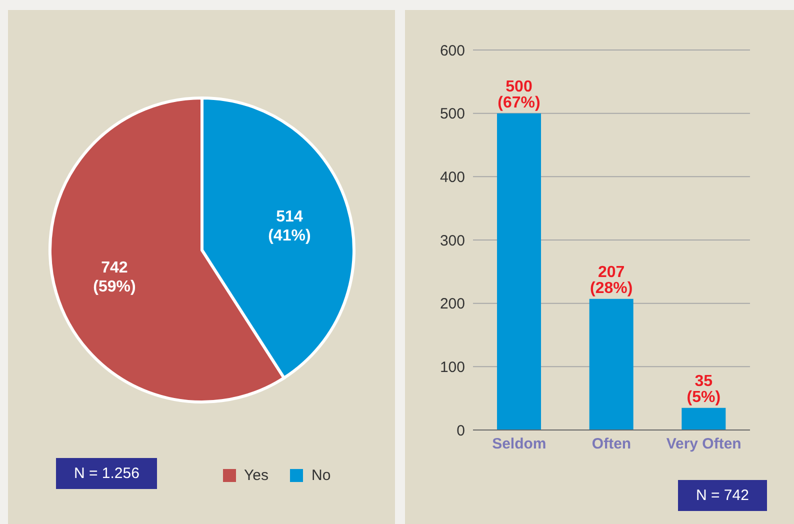  Describe the element at coordinates (320, 475) in the screenshot. I see `legend-label: No` at that location.